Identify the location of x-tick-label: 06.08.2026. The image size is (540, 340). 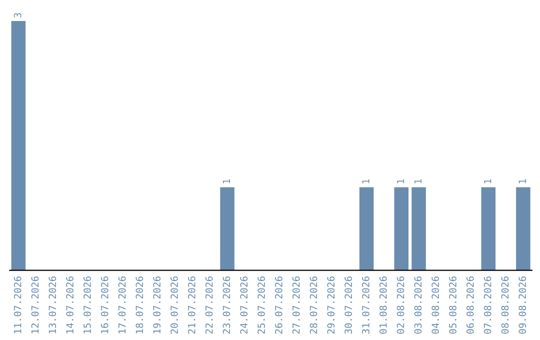
(470, 305).